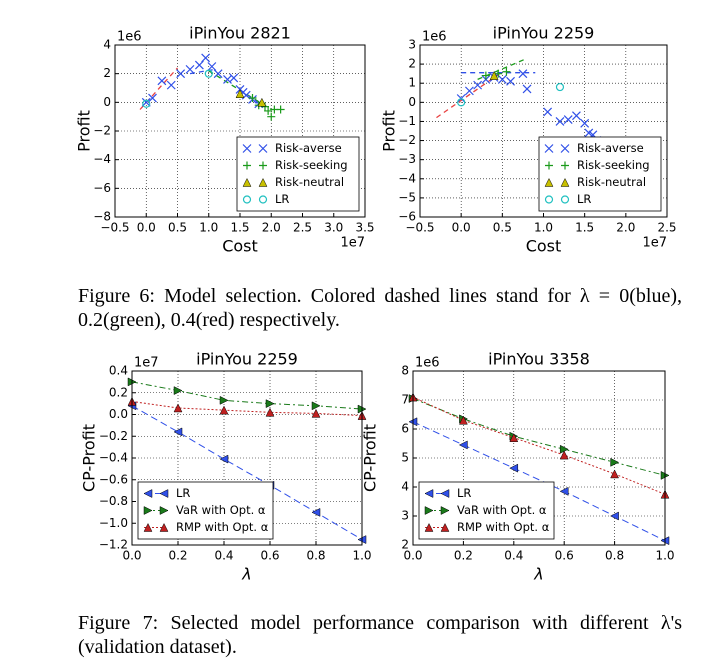 The height and width of the screenshot is (671, 716). I want to click on y-tick-label: 2, so click(405, 545).